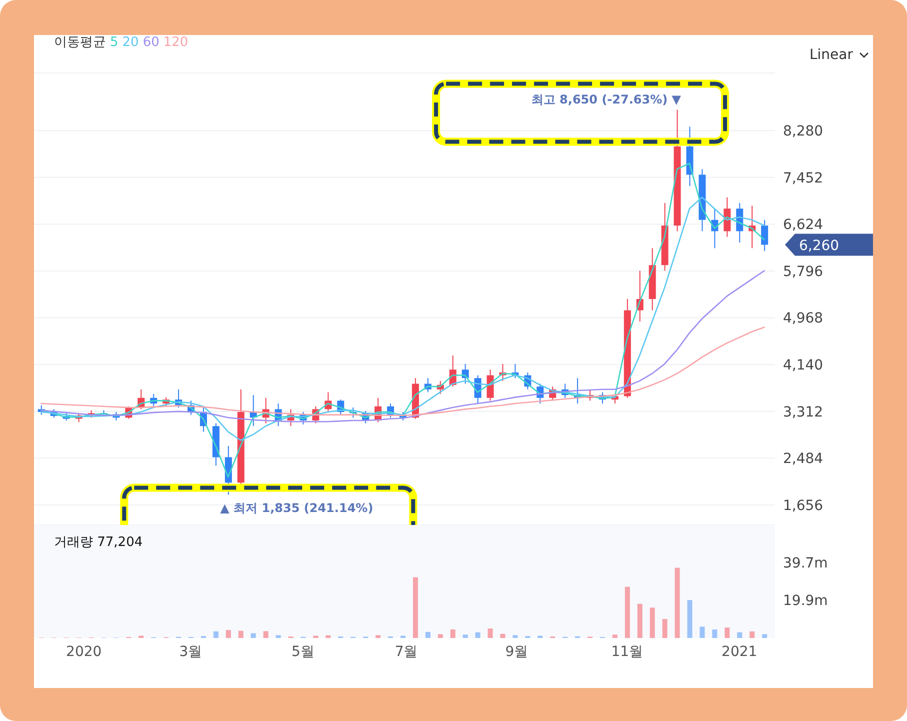 This screenshot has width=907, height=721. I want to click on x-tick-label: 7월, so click(406, 652).